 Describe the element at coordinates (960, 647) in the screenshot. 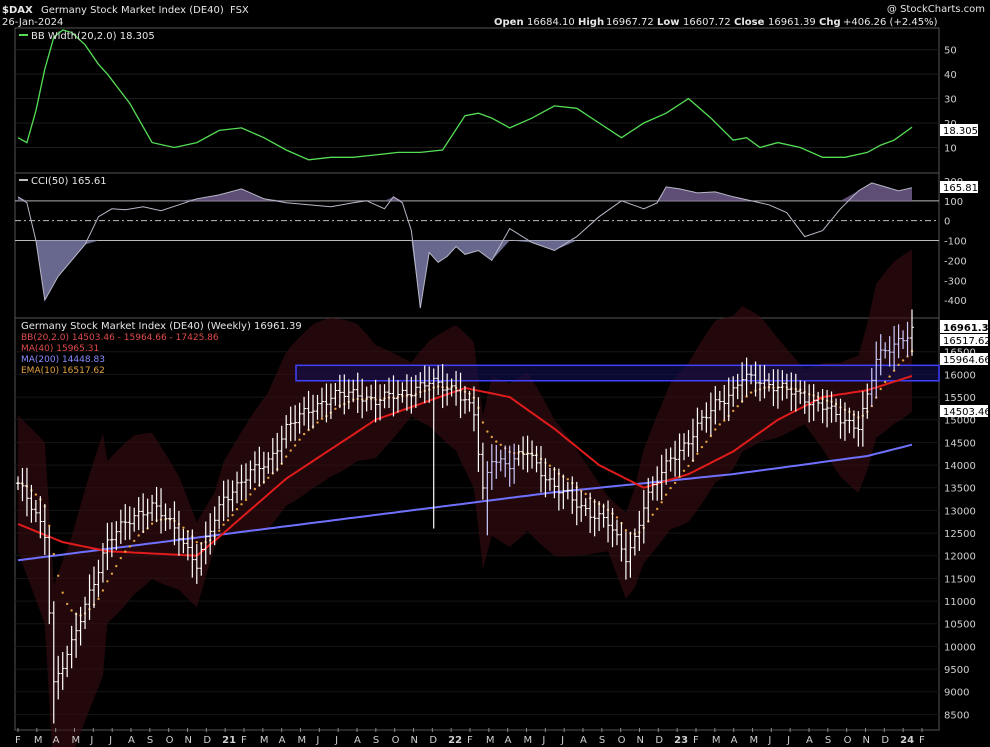

I see `price-tick-label: 10000` at that location.